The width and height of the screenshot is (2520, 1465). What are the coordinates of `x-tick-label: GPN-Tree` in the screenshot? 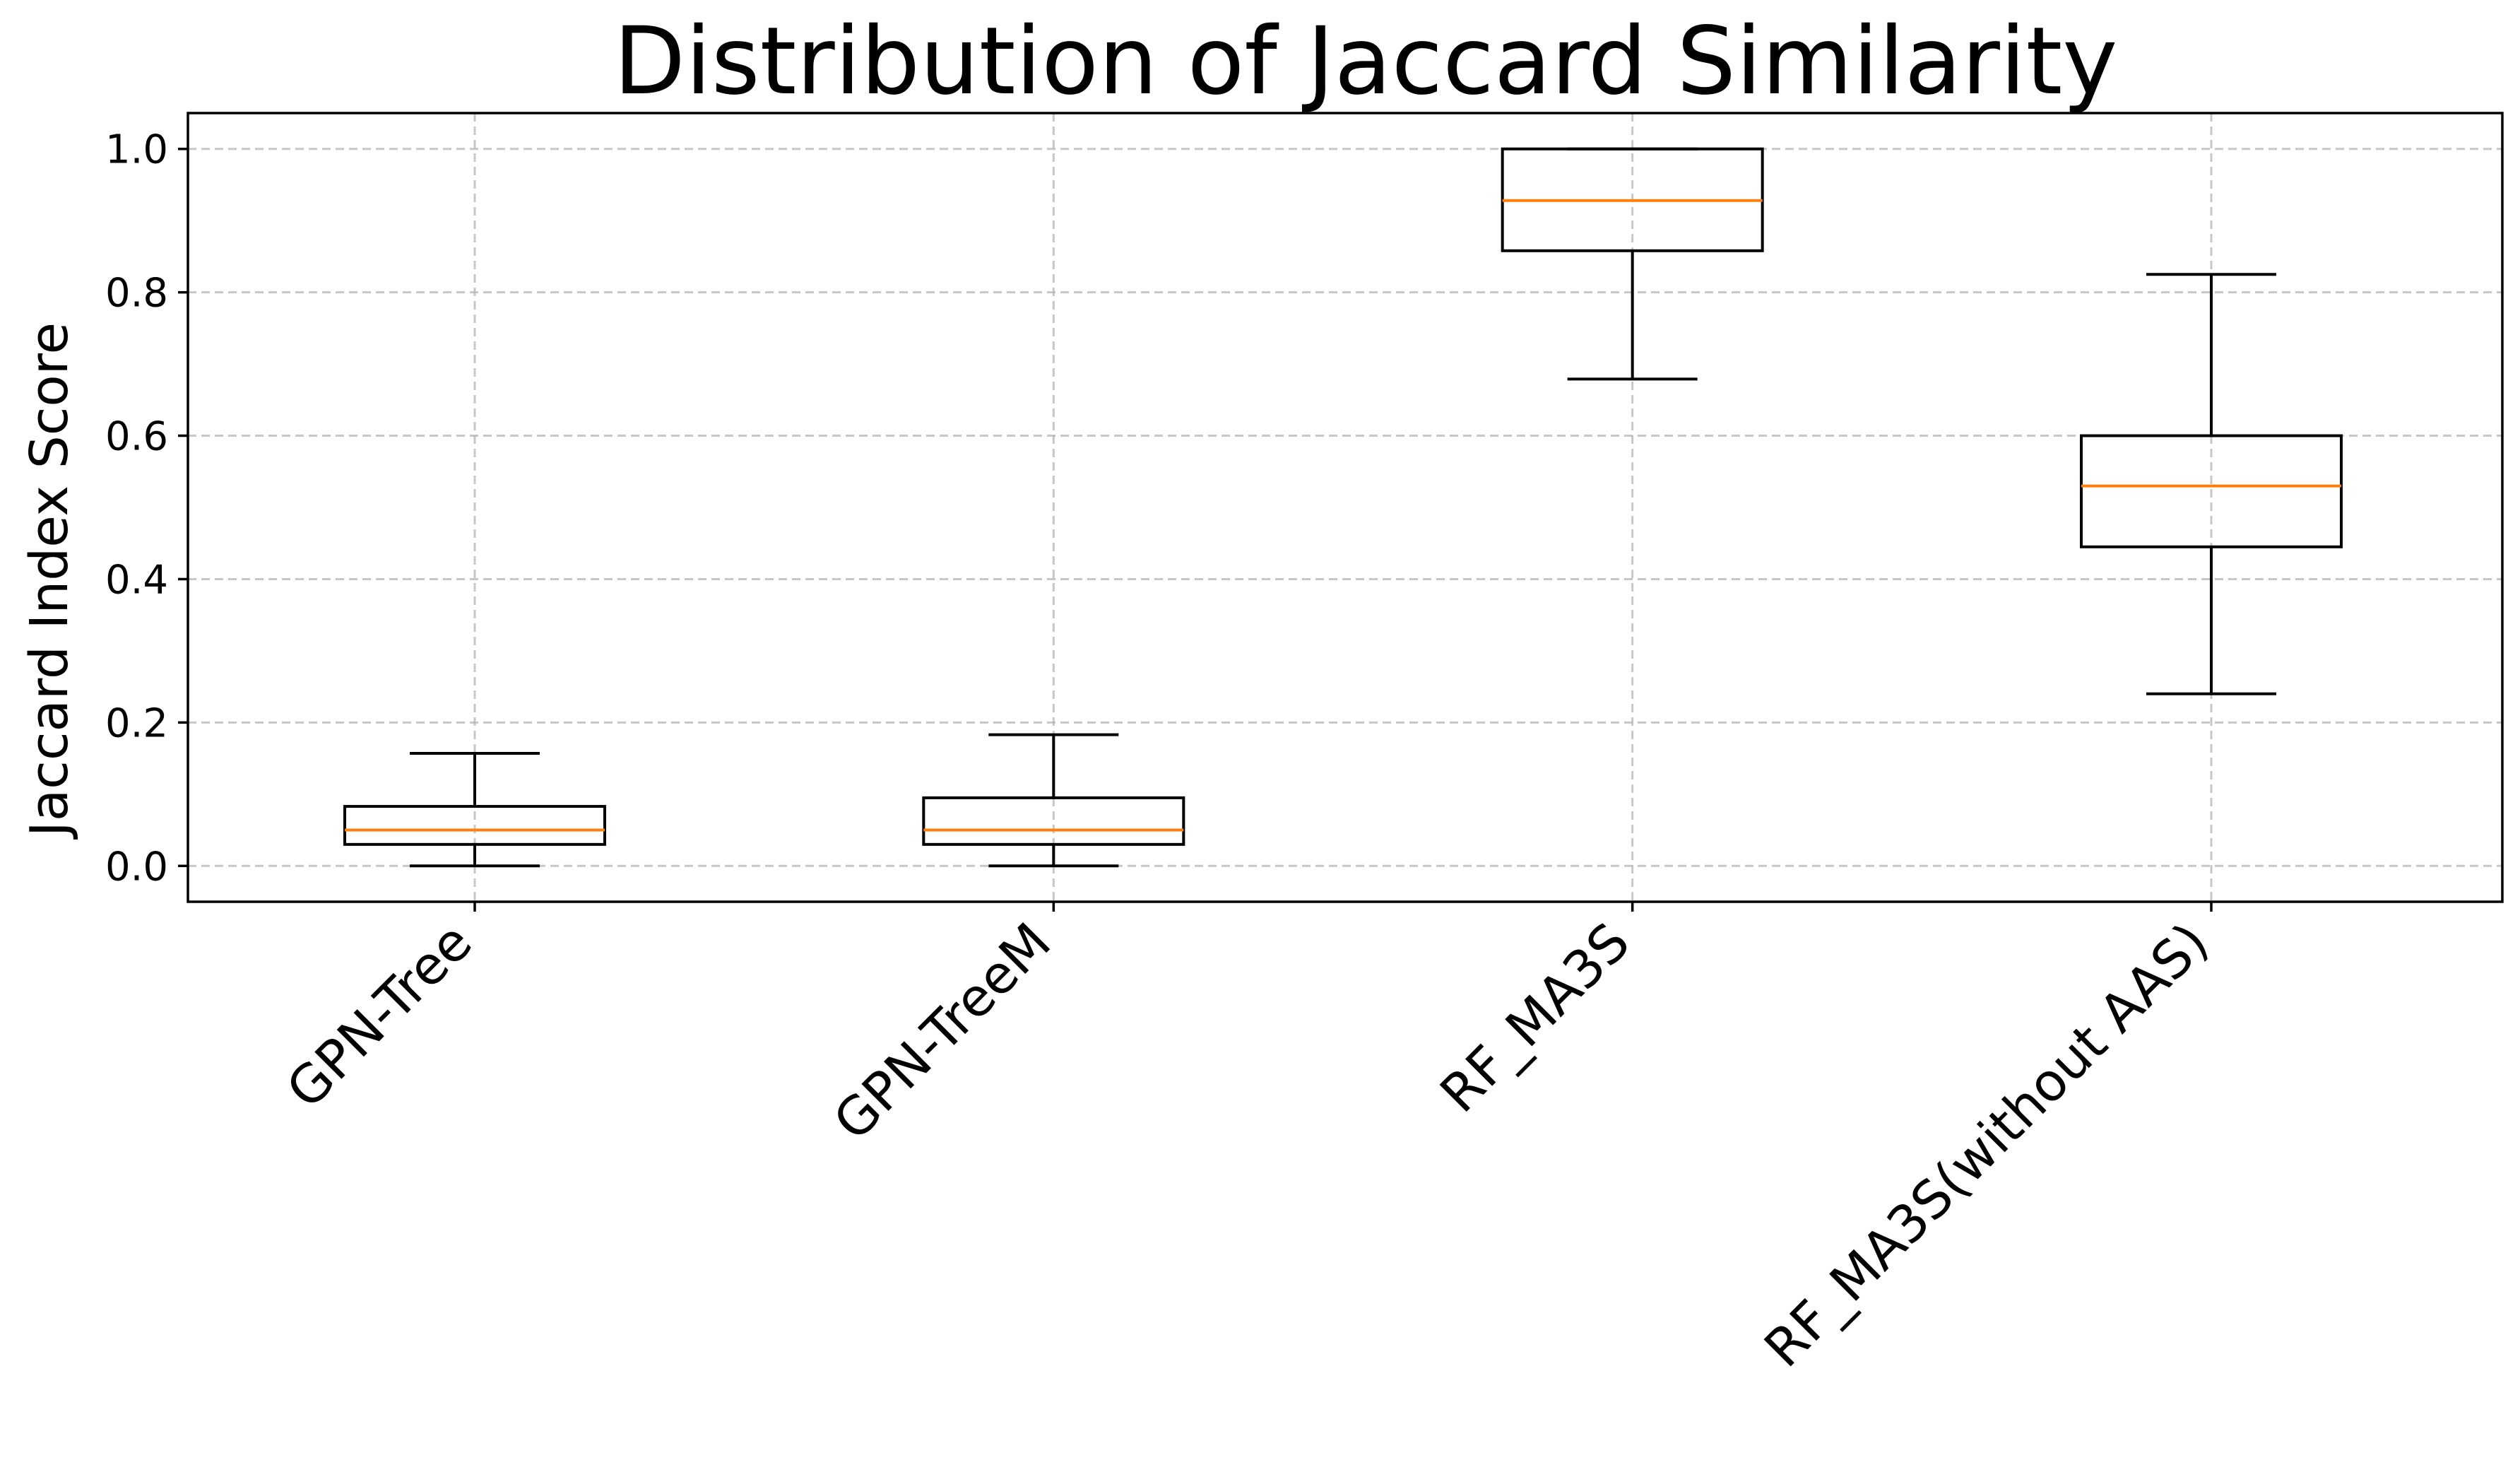 It's located at (380, 1016).